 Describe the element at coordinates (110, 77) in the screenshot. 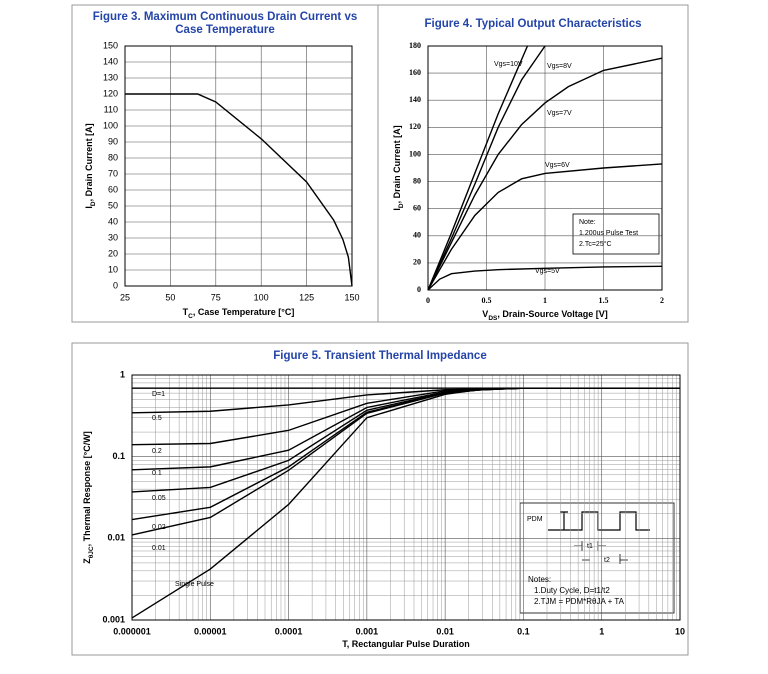

I see `y-tick-label: 130` at that location.